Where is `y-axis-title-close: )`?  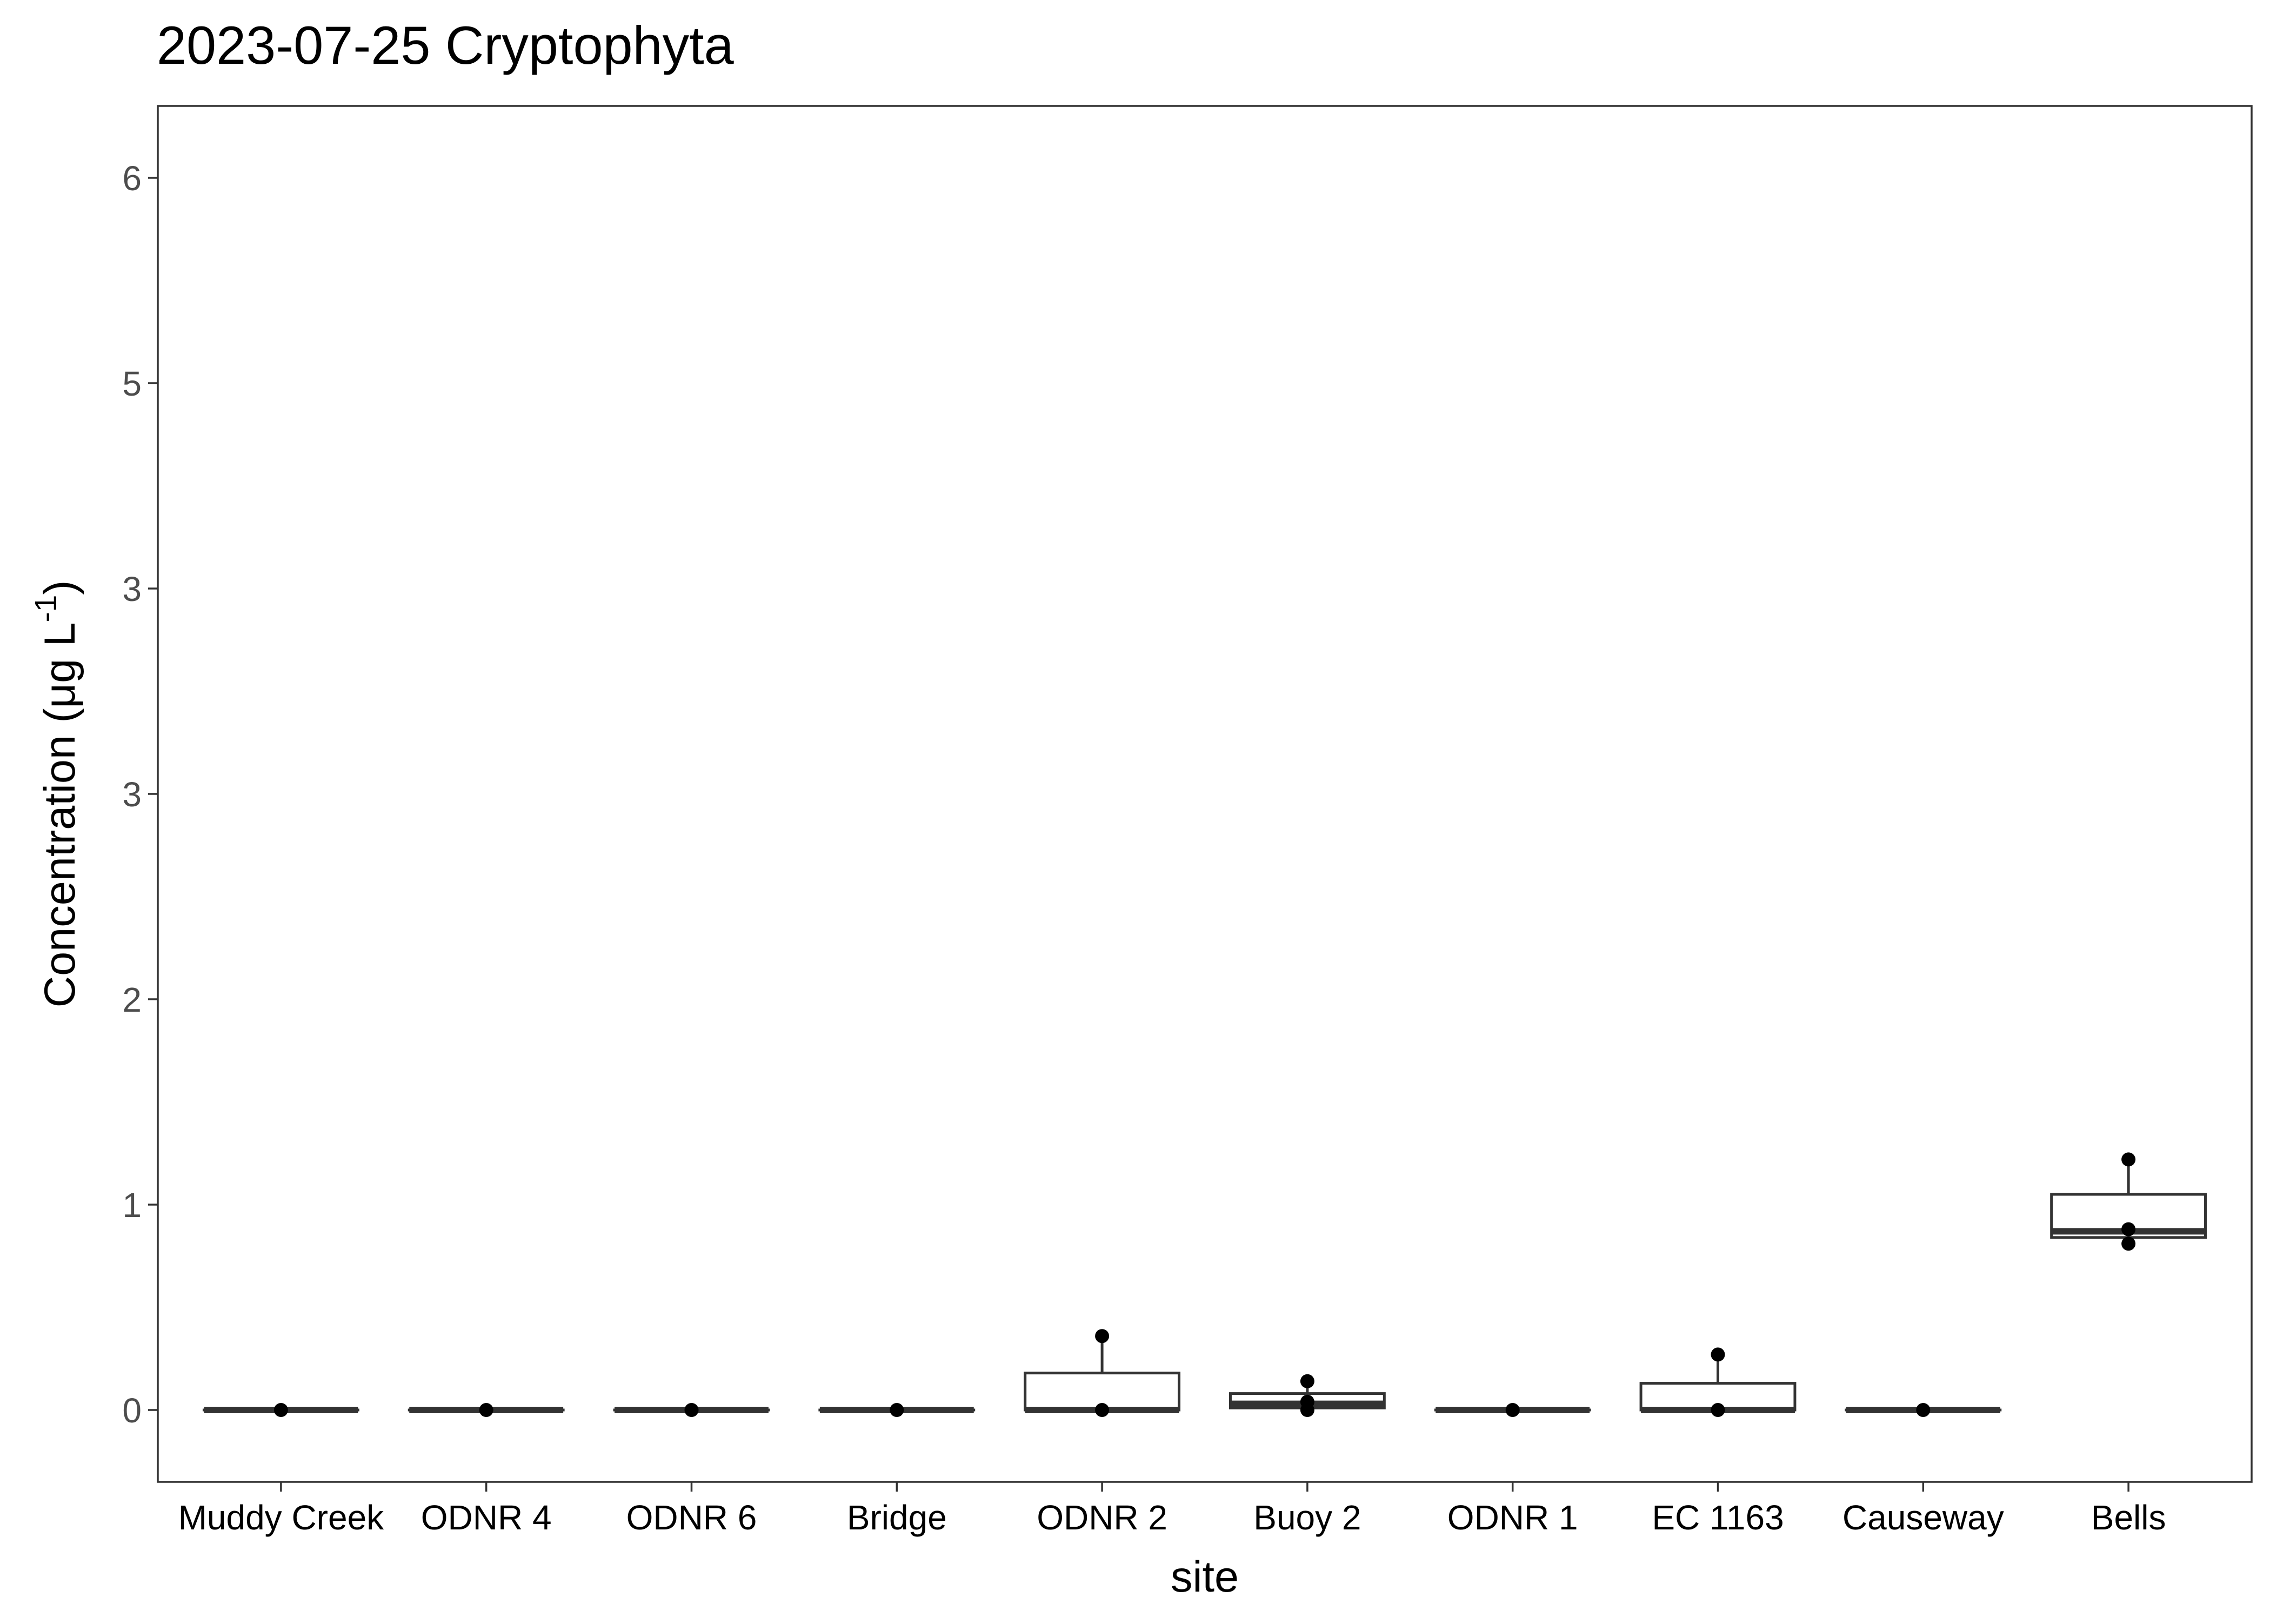
y-axis-title-close: ) is located at coordinates (60, 587).